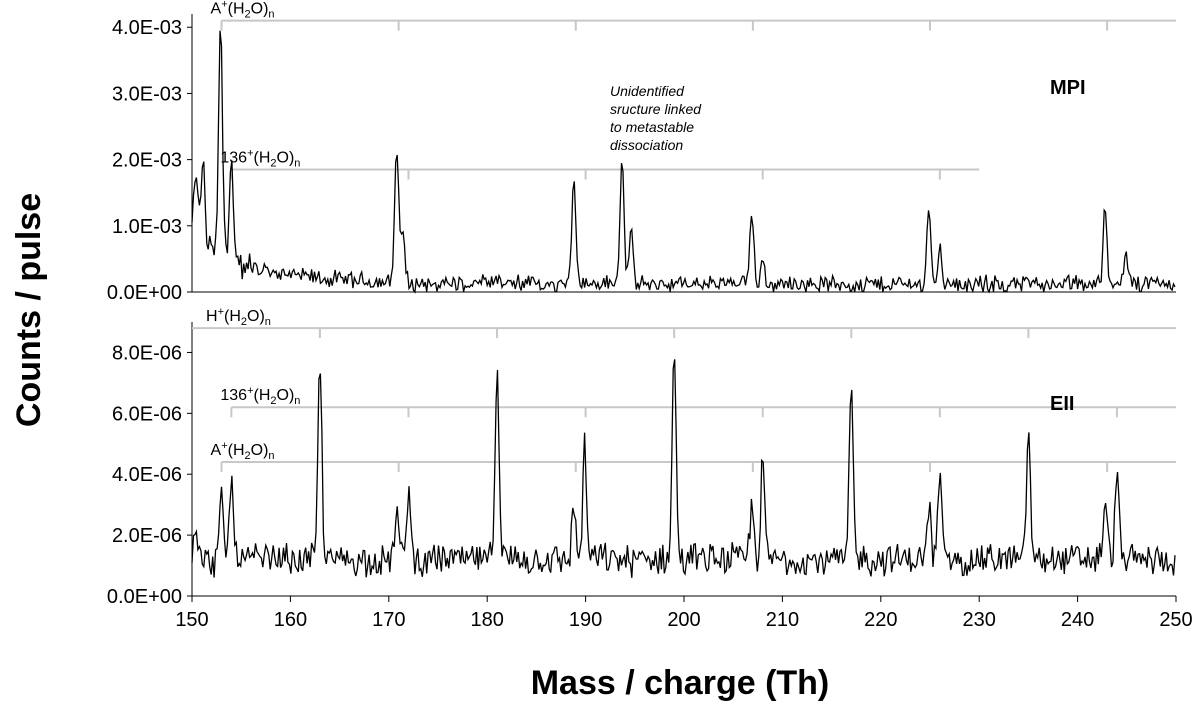  I want to click on x-tick-label: 230, so click(979, 620).